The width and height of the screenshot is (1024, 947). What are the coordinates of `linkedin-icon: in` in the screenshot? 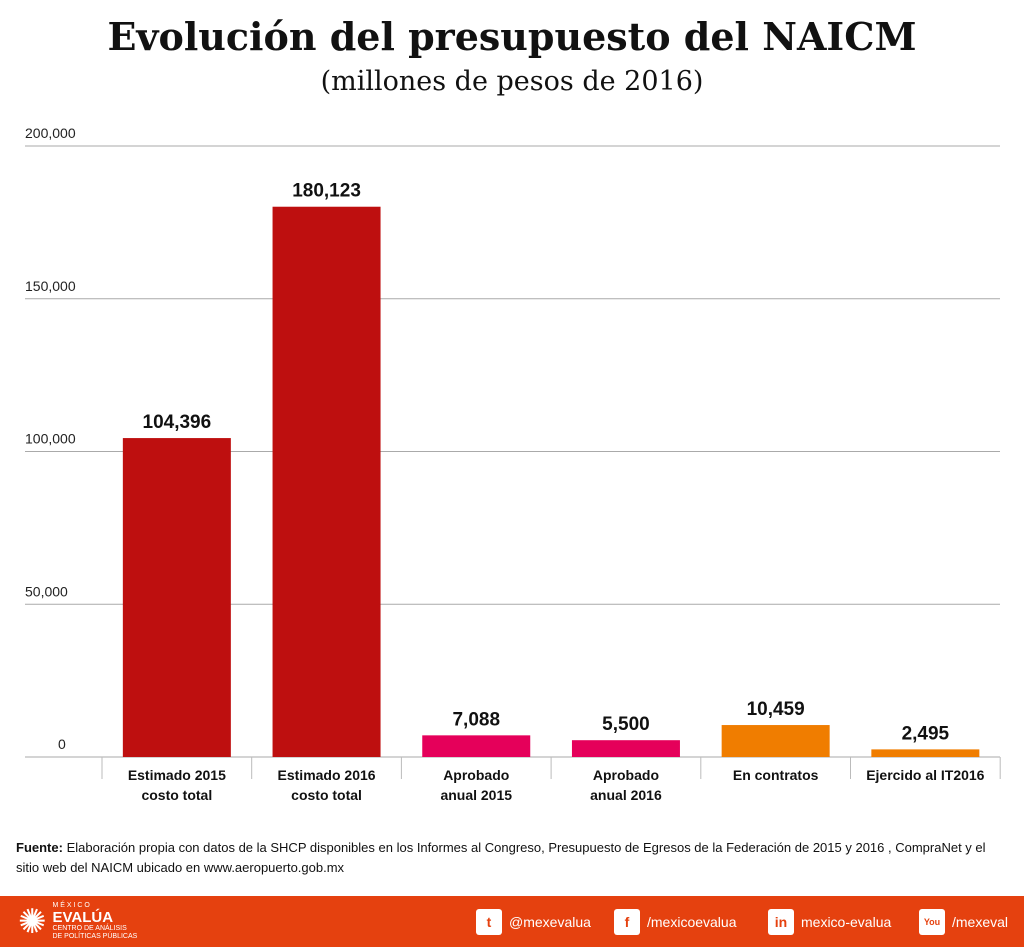 It's located at (781, 922).